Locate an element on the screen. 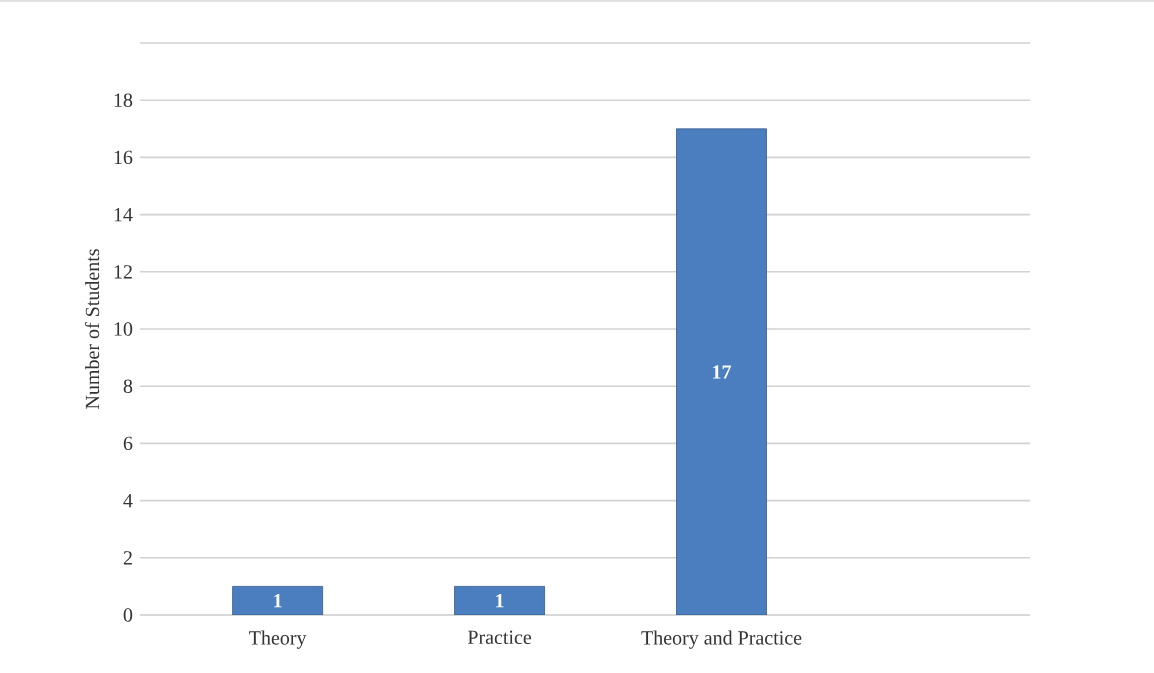  y-axis-title: Number of Students is located at coordinates (92, 329).